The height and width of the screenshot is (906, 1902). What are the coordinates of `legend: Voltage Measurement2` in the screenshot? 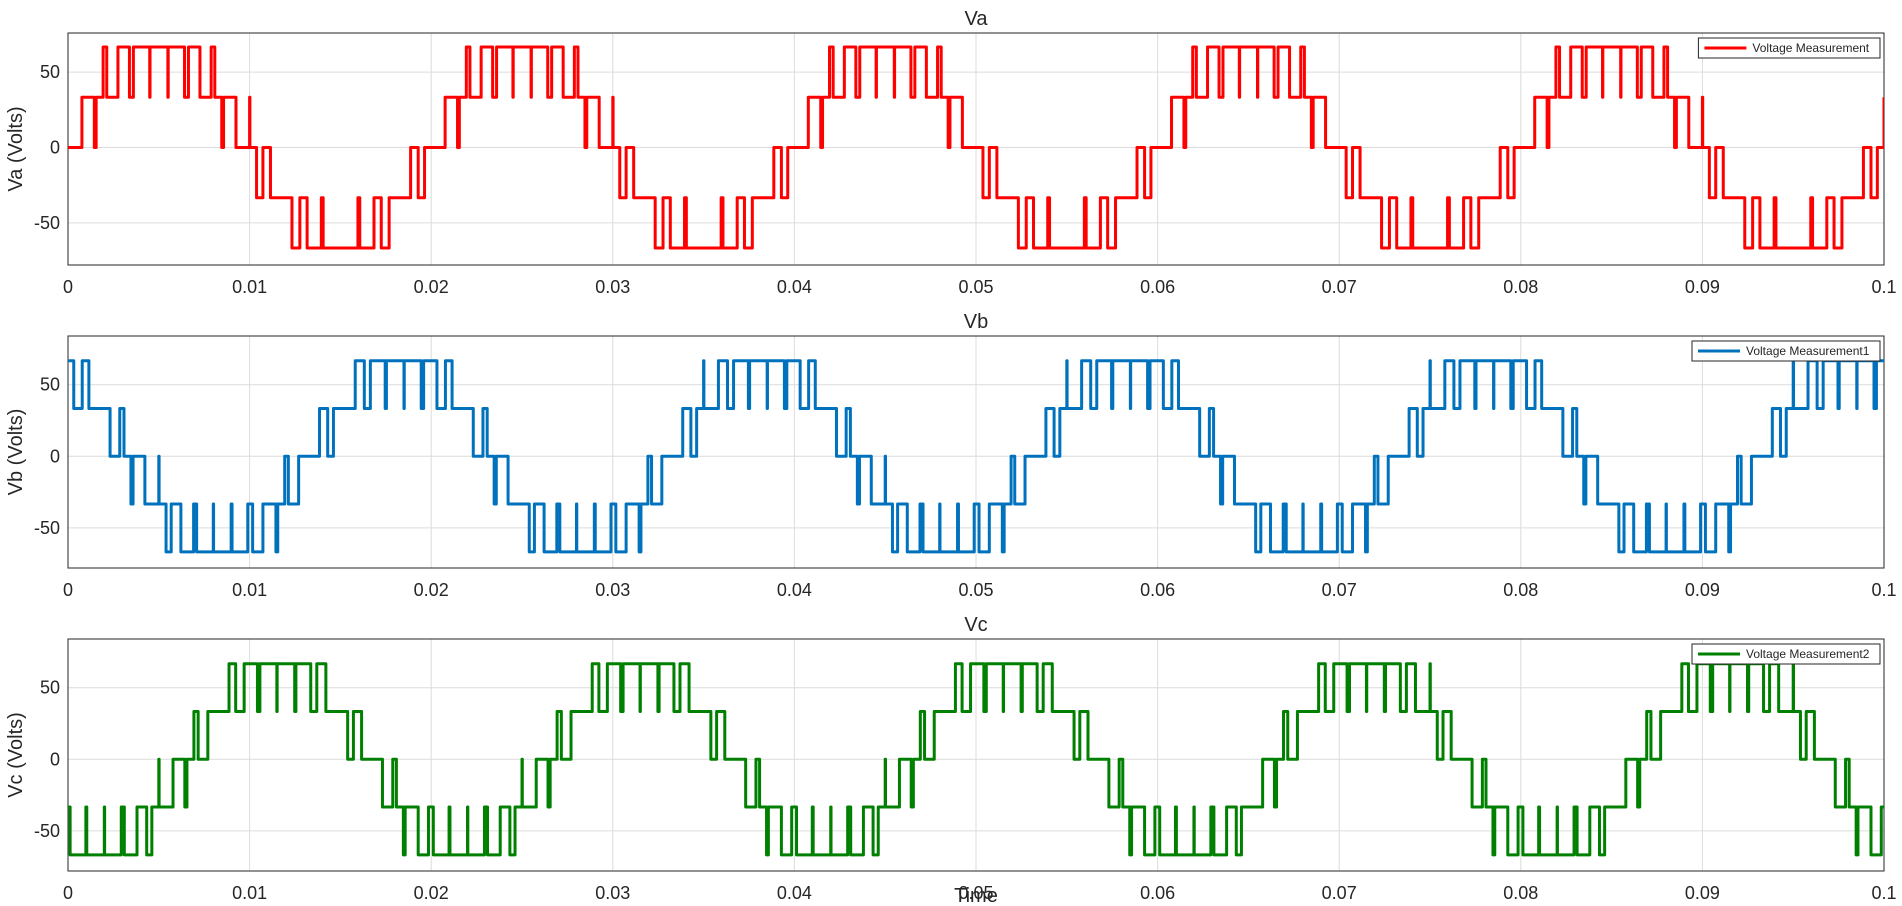 It's located at (1786, 654).